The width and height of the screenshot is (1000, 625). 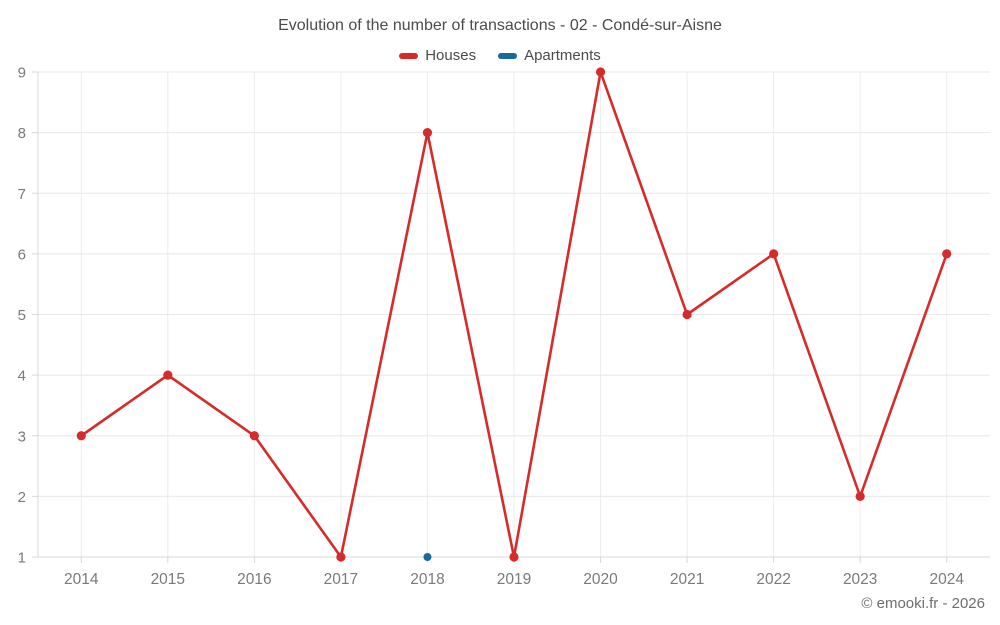 I want to click on houses-point-2024, so click(x=947, y=254).